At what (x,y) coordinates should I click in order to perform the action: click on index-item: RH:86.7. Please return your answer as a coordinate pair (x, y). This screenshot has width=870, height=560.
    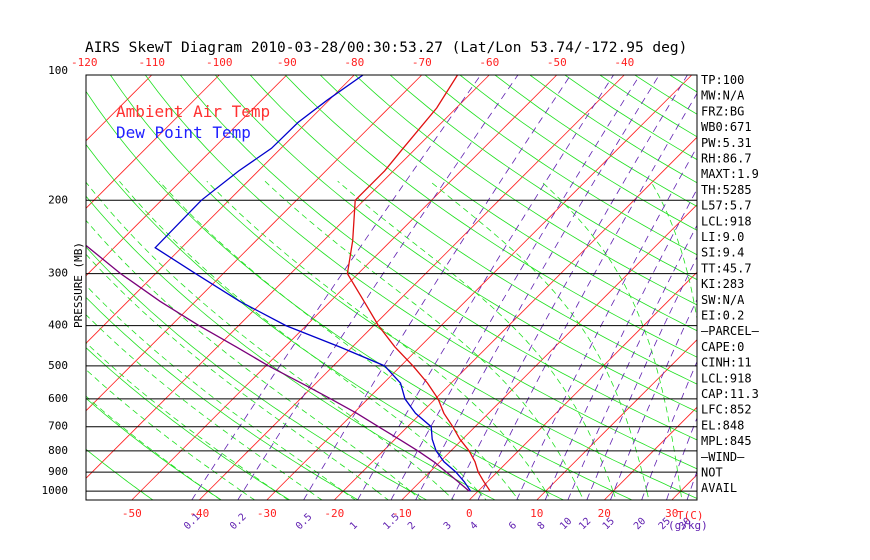
    Looking at the image, I should click on (726, 159).